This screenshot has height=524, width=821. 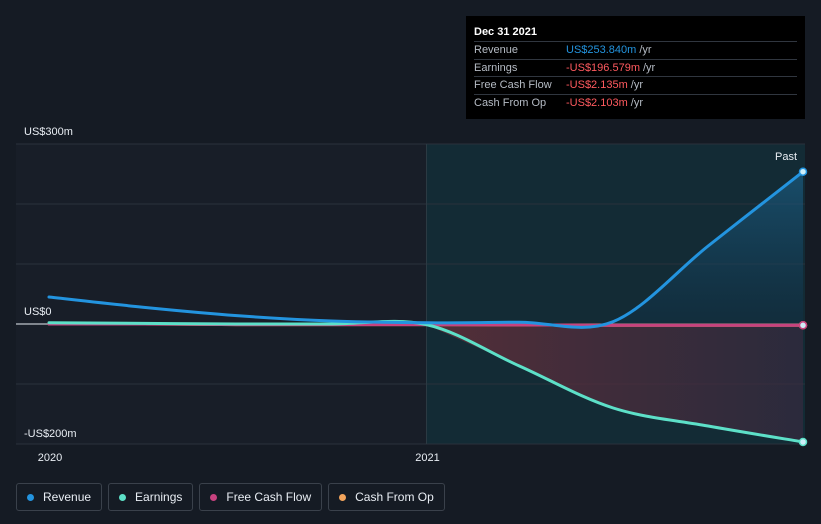 What do you see at coordinates (786, 157) in the screenshot?
I see `past-label: Past` at bounding box center [786, 157].